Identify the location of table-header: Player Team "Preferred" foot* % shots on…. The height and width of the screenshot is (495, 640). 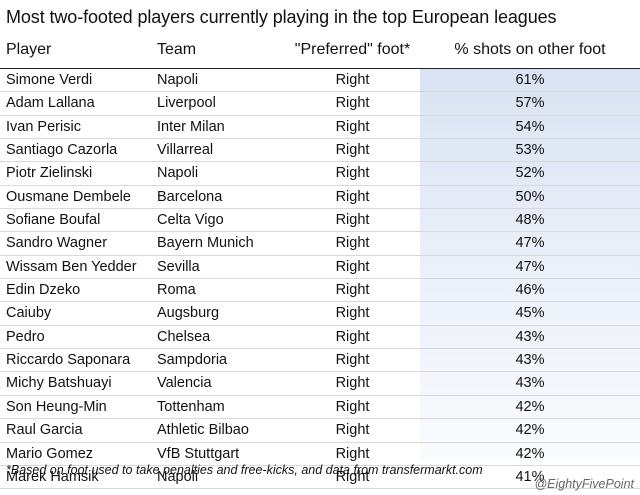
(320, 52).